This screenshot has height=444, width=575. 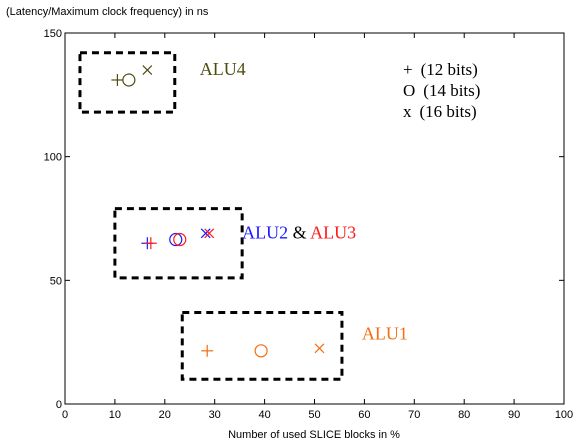 What do you see at coordinates (314, 435) in the screenshot?
I see `x-axis-label: Number of used SLICE blocks in %` at bounding box center [314, 435].